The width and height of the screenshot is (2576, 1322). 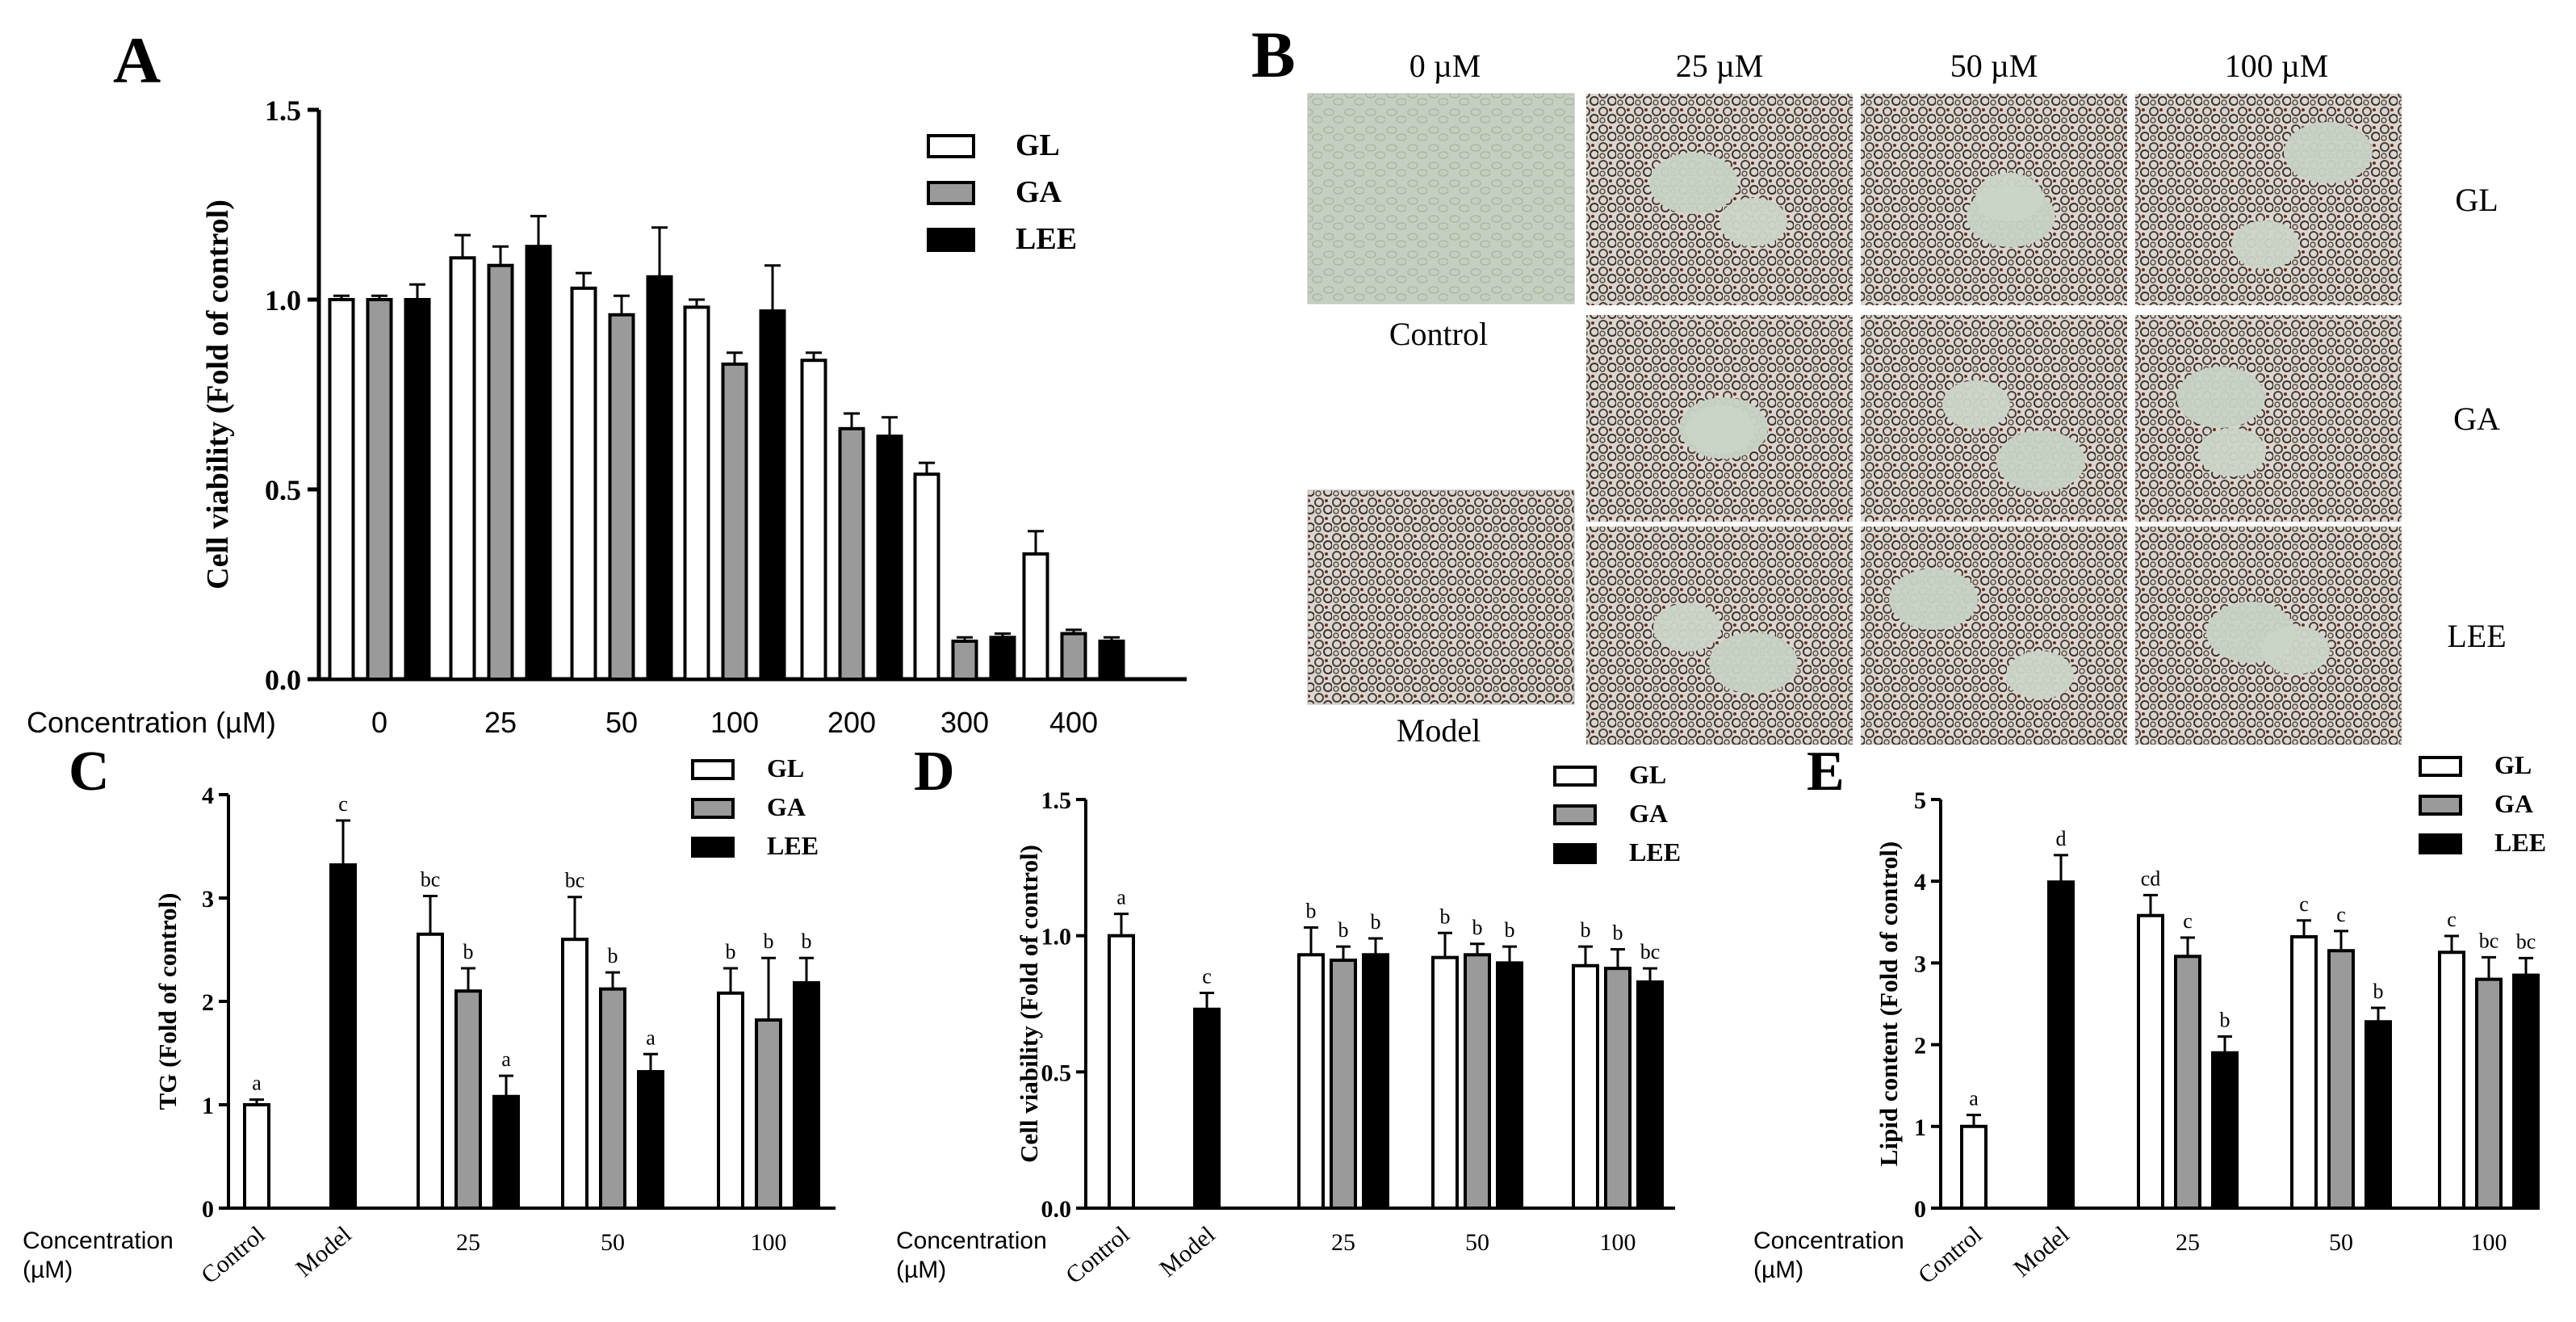 What do you see at coordinates (2277, 66) in the screenshot?
I see `column-header: 100 µM` at bounding box center [2277, 66].